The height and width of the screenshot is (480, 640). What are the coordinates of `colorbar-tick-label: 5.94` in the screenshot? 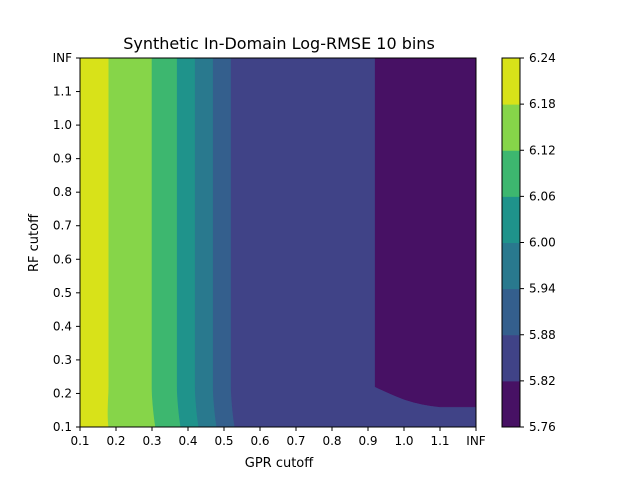 It's located at (542, 289).